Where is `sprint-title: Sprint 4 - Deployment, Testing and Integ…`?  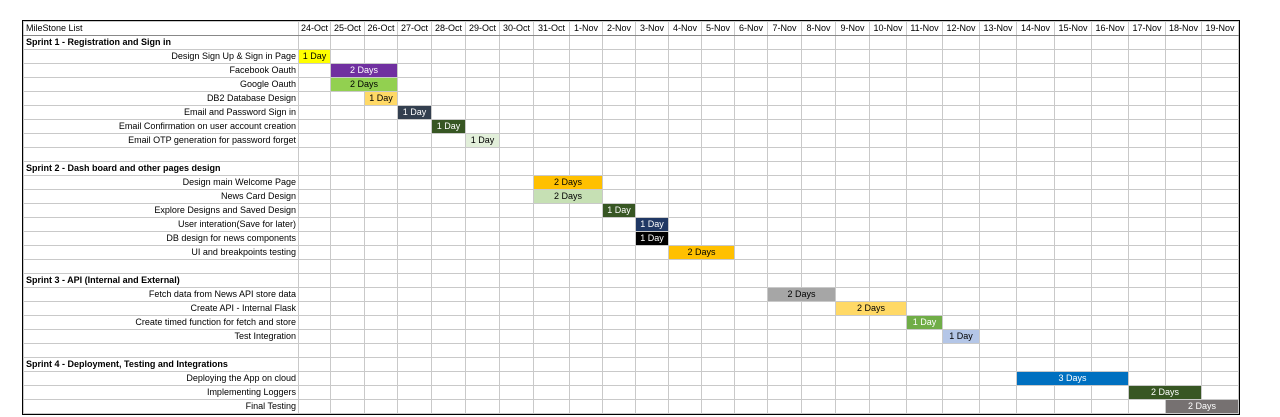 sprint-title: Sprint 4 - Deployment, Testing and Integ… is located at coordinates (161, 364).